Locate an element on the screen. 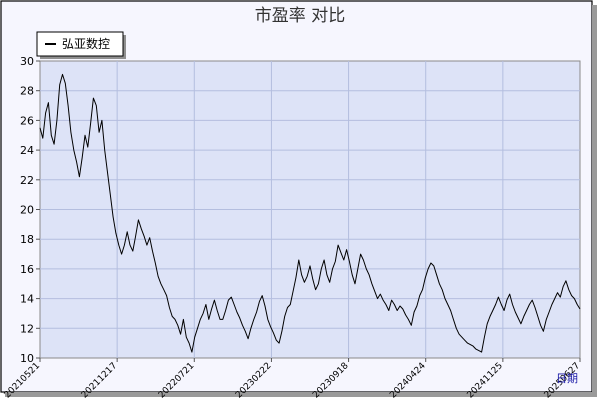 Image resolution: width=600 pixels, height=400 pixels. chart-title: 市盈率 对比 is located at coordinates (300, 16).